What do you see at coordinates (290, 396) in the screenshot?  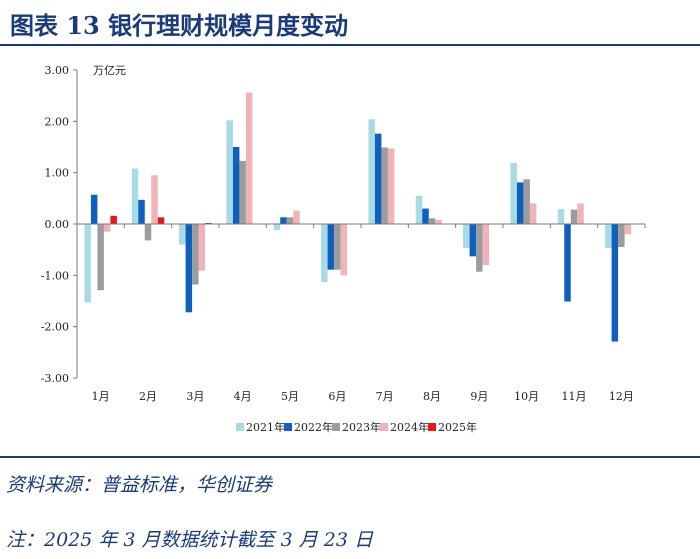 I see `x-tick-label: 5月` at bounding box center [290, 396].